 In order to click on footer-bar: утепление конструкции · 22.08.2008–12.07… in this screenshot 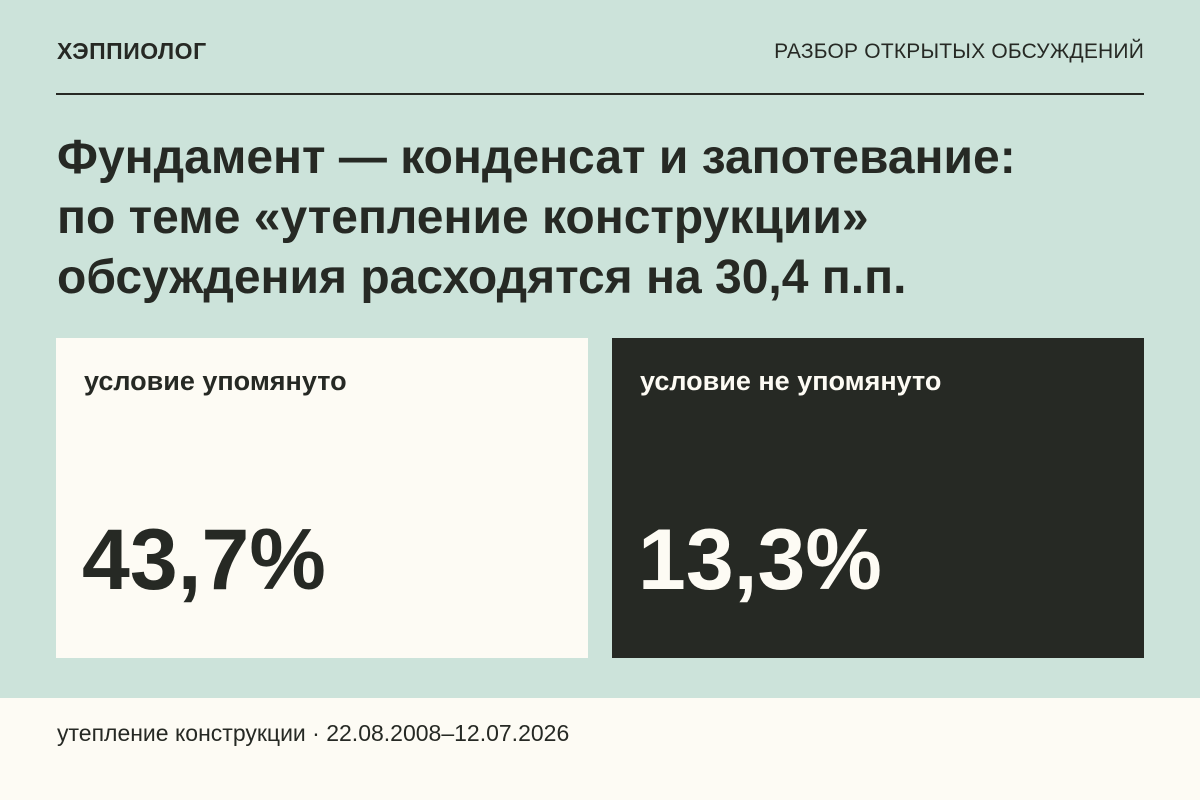, I will do `click(600, 749)`.